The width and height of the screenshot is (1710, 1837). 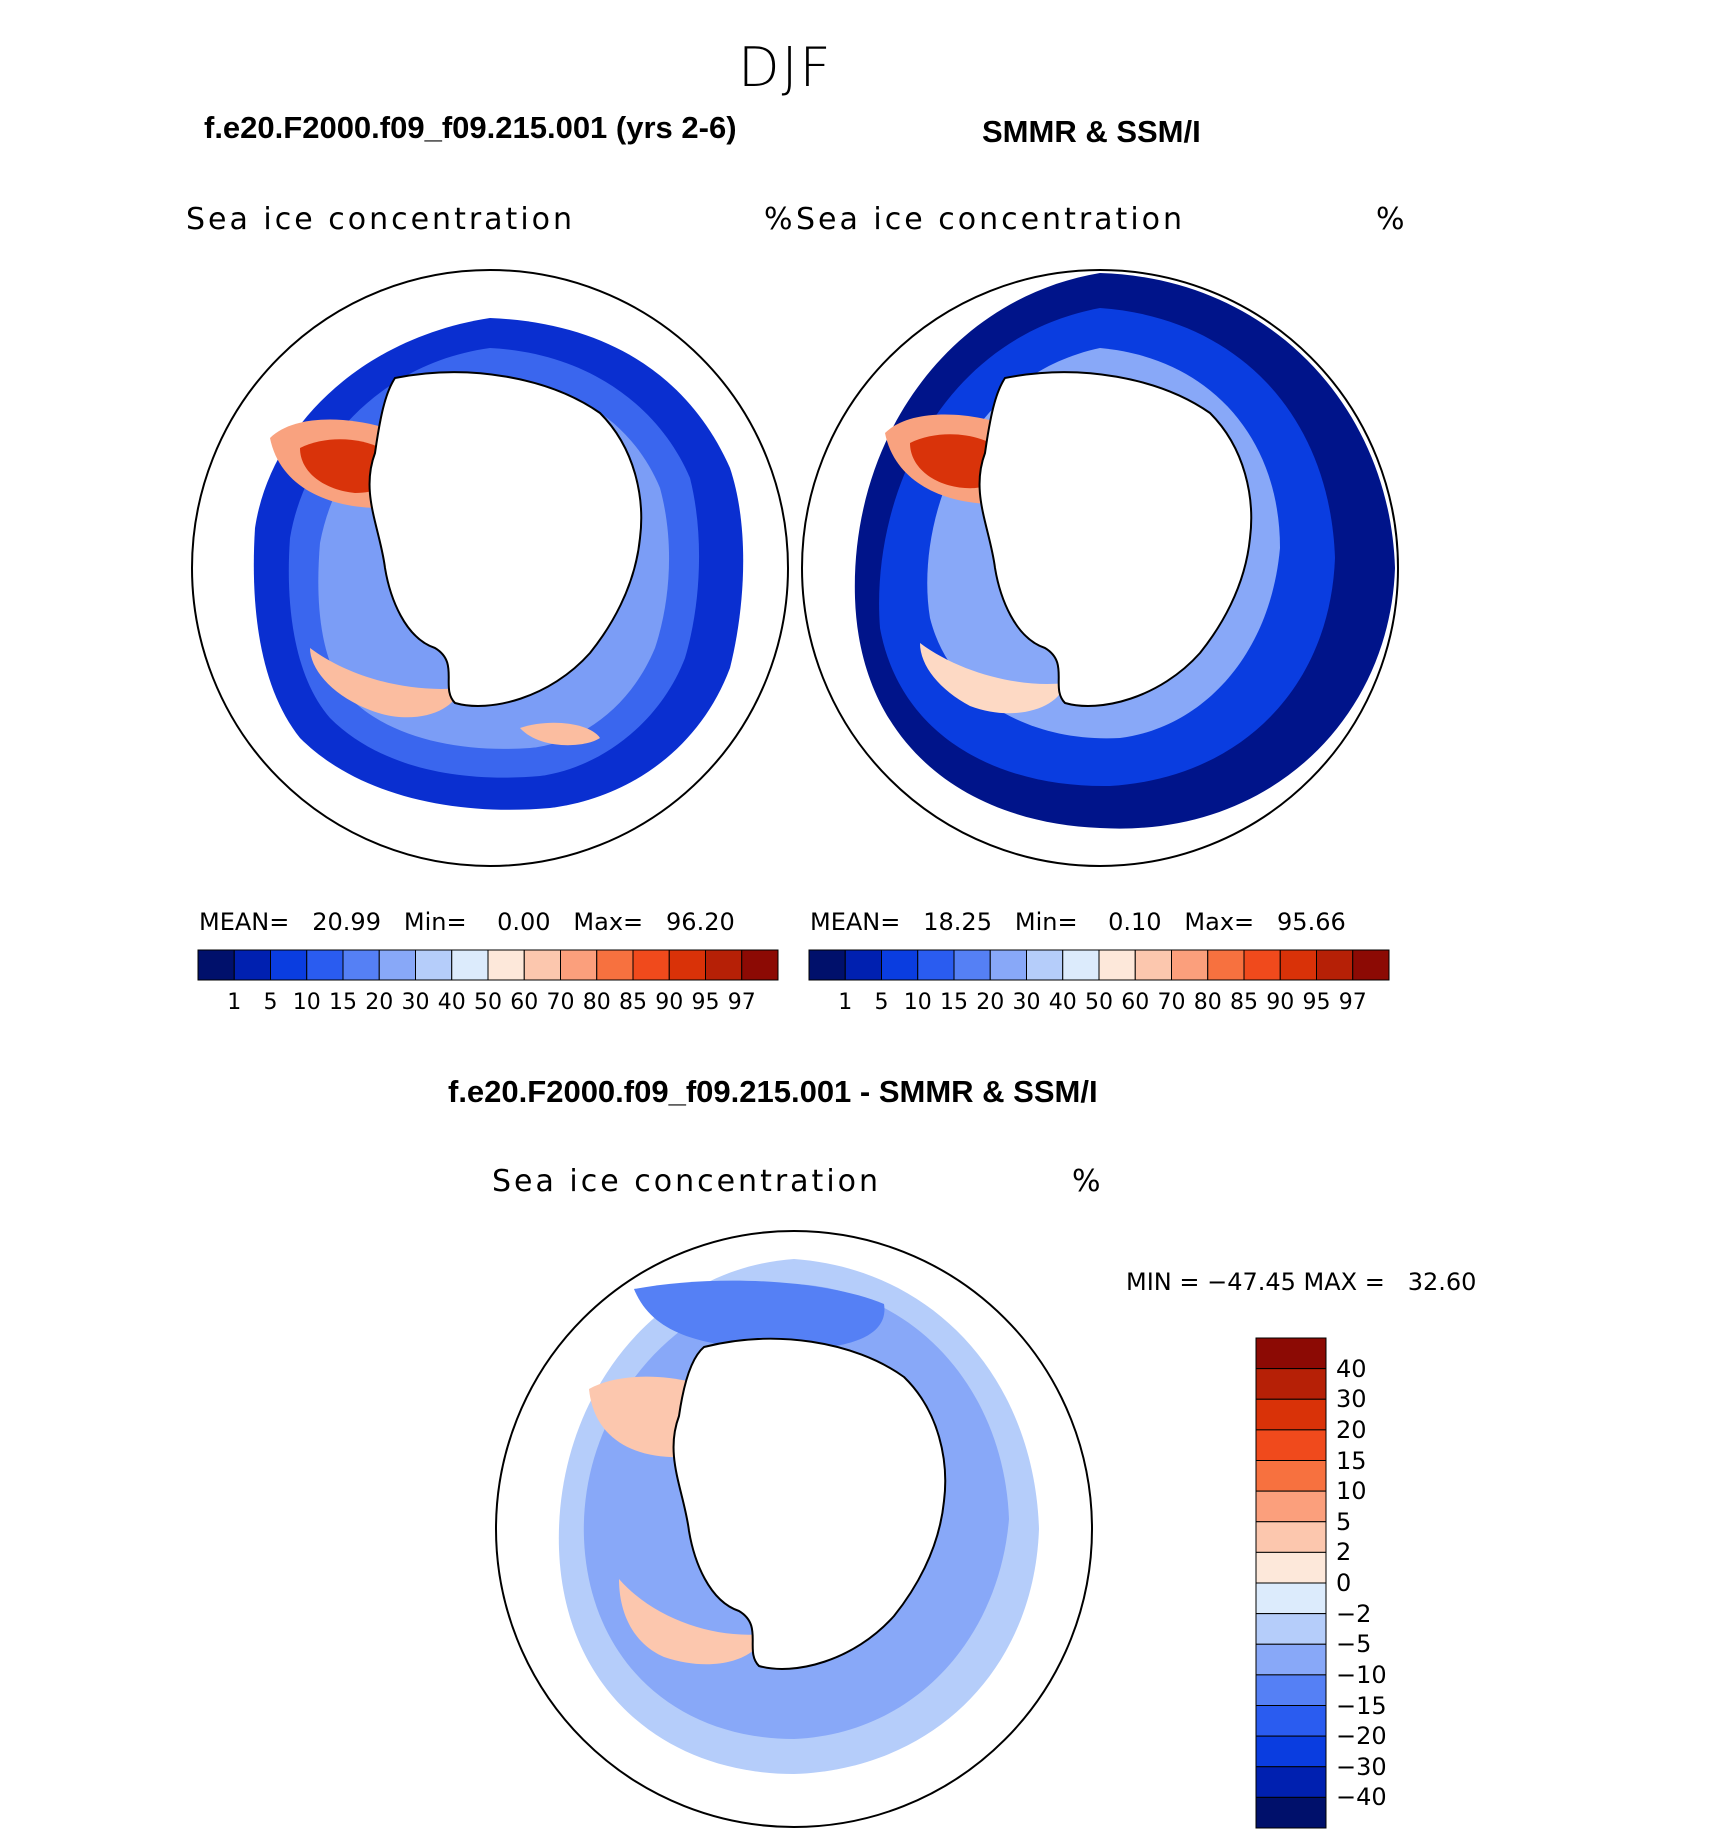 I want to click on model-max-value: 96.20, so click(x=700, y=922).